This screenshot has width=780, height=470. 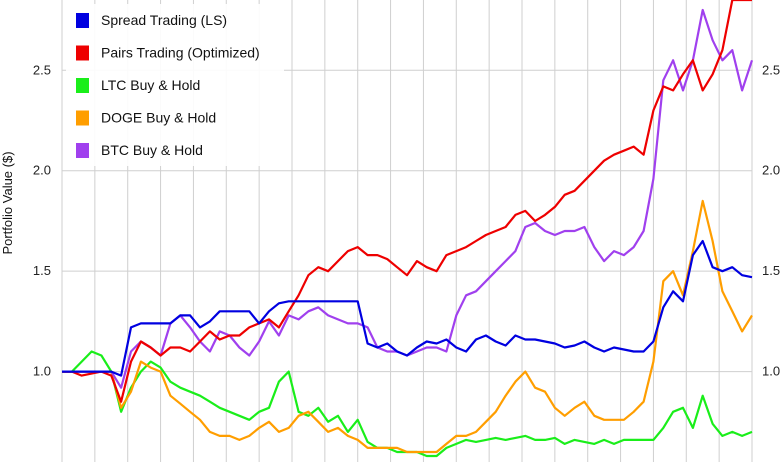 What do you see at coordinates (7, 202) in the screenshot?
I see `y-axis-label: Portfolio Value ($)` at bounding box center [7, 202].